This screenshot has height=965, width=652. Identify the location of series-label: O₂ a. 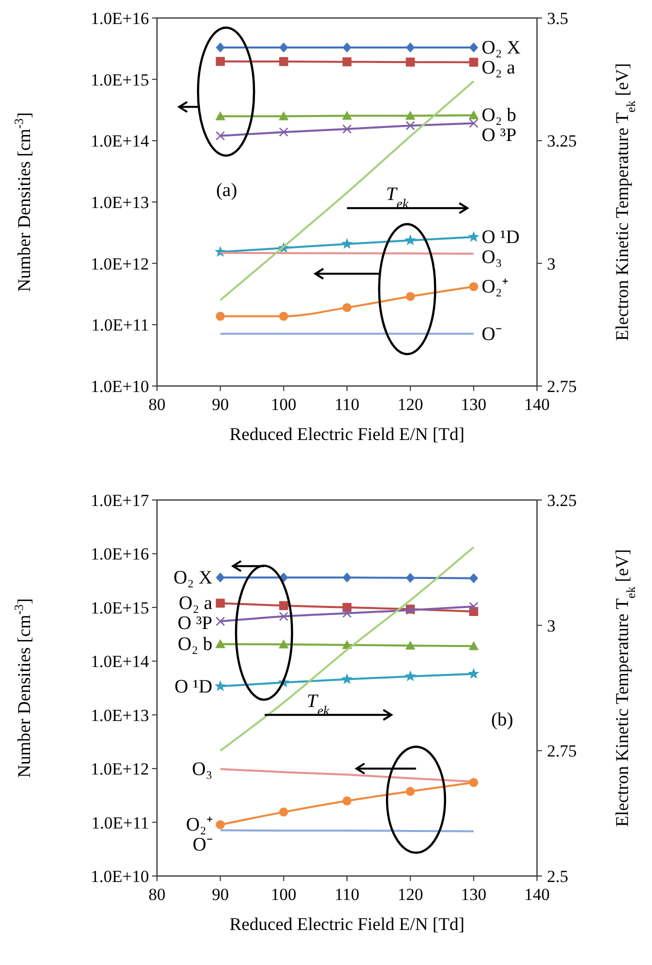
(195, 603).